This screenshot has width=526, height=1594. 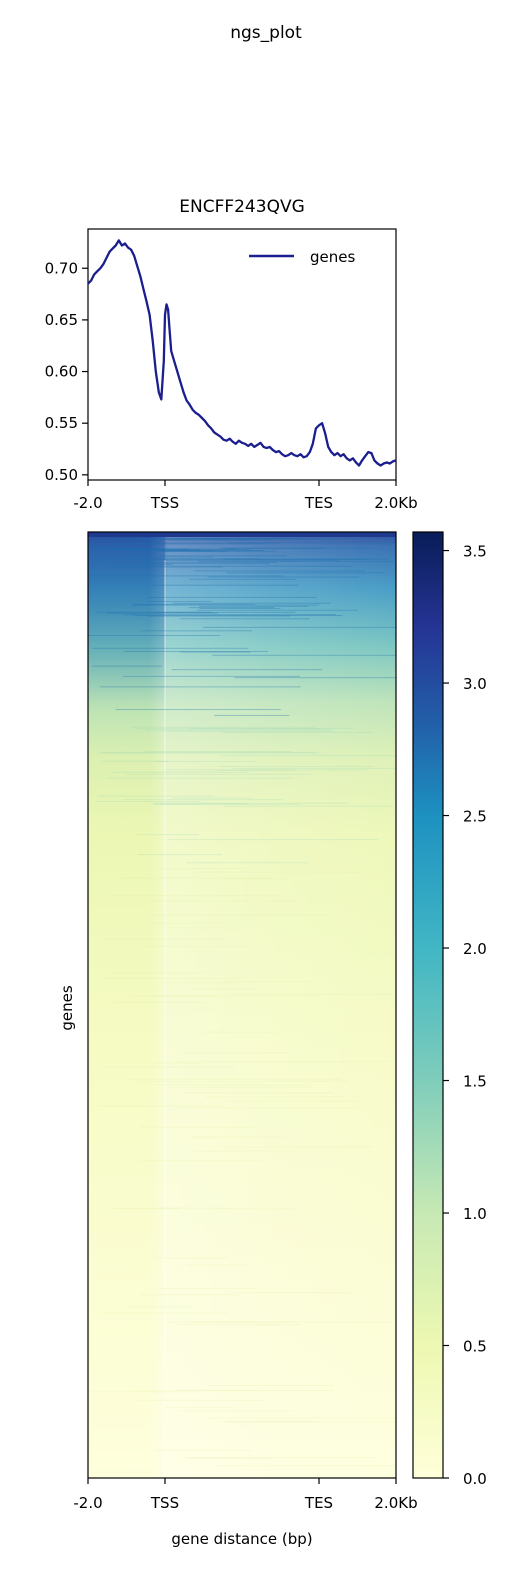 I want to click on y-tick-label: 0.55, so click(x=61, y=423).